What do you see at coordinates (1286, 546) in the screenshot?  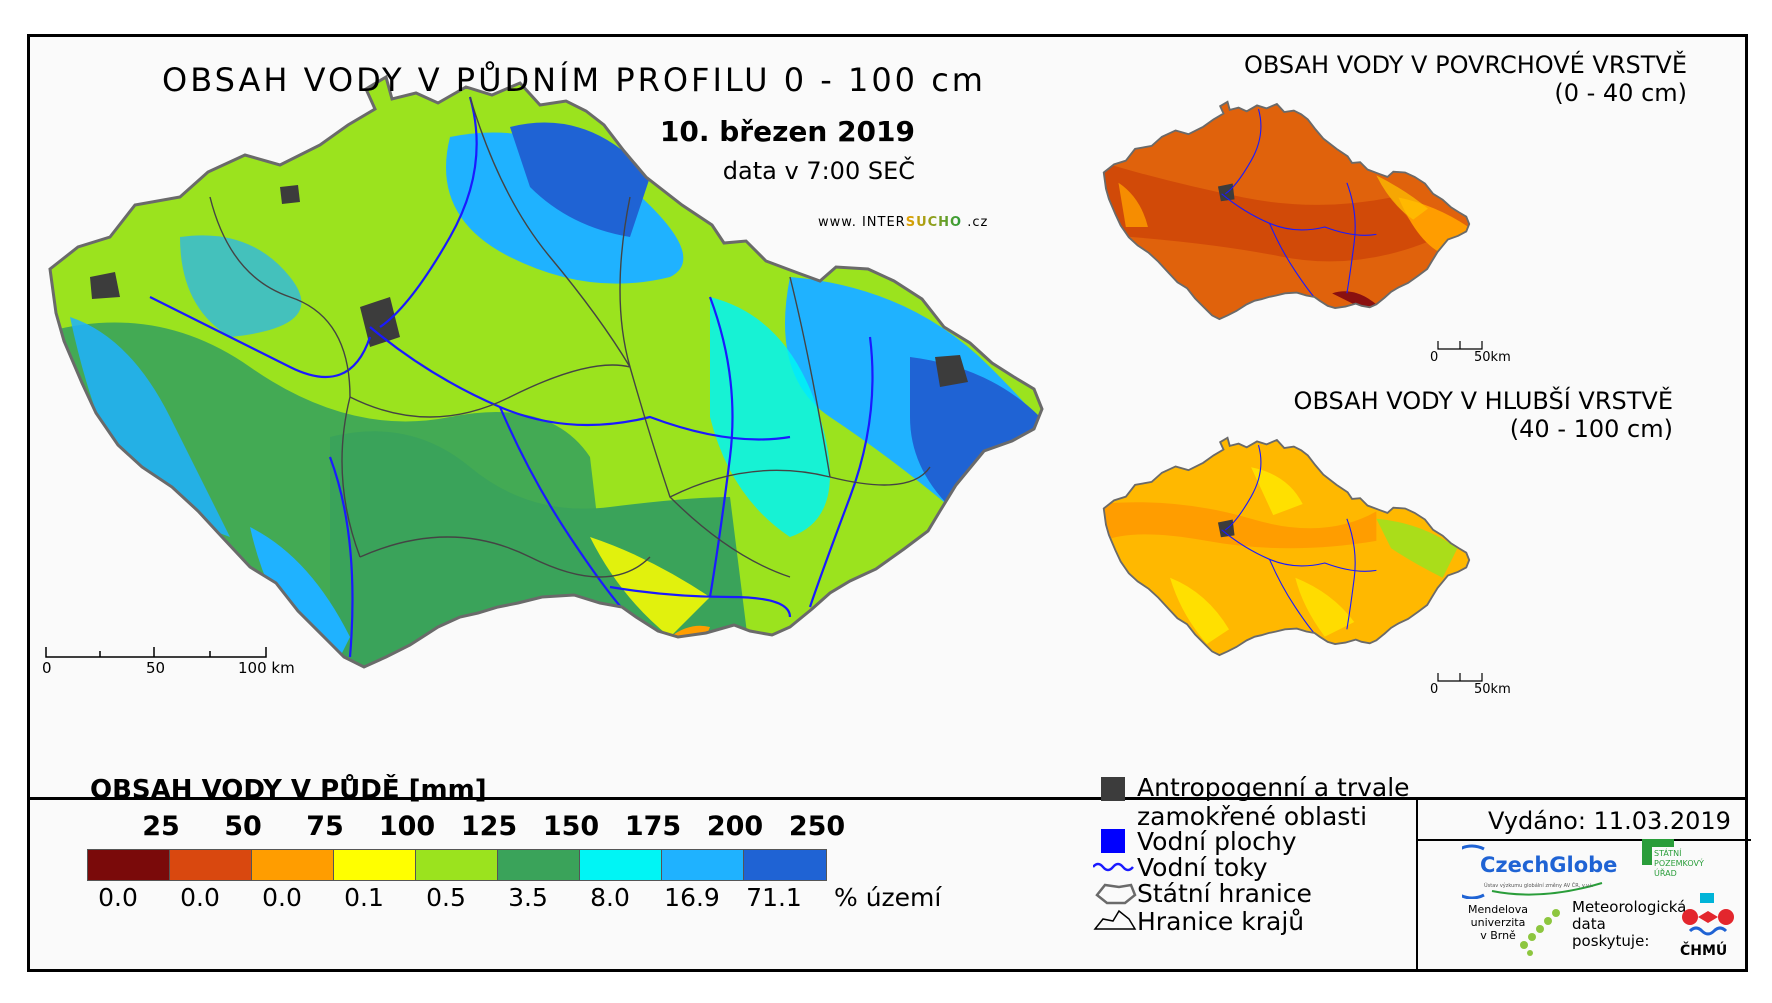 I see `deep-map` at bounding box center [1286, 546].